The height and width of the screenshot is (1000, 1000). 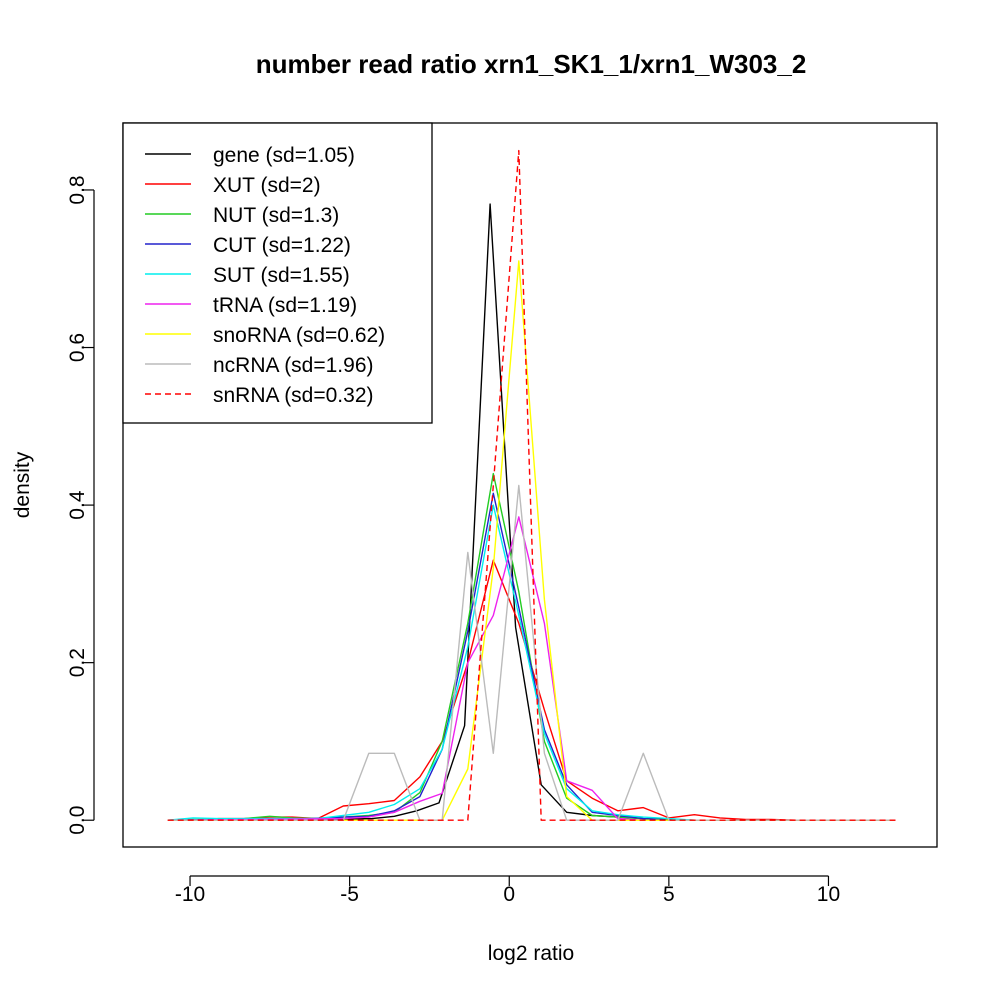 What do you see at coordinates (284, 155) in the screenshot?
I see `legend-label-1: gene (sd=1.05)` at bounding box center [284, 155].